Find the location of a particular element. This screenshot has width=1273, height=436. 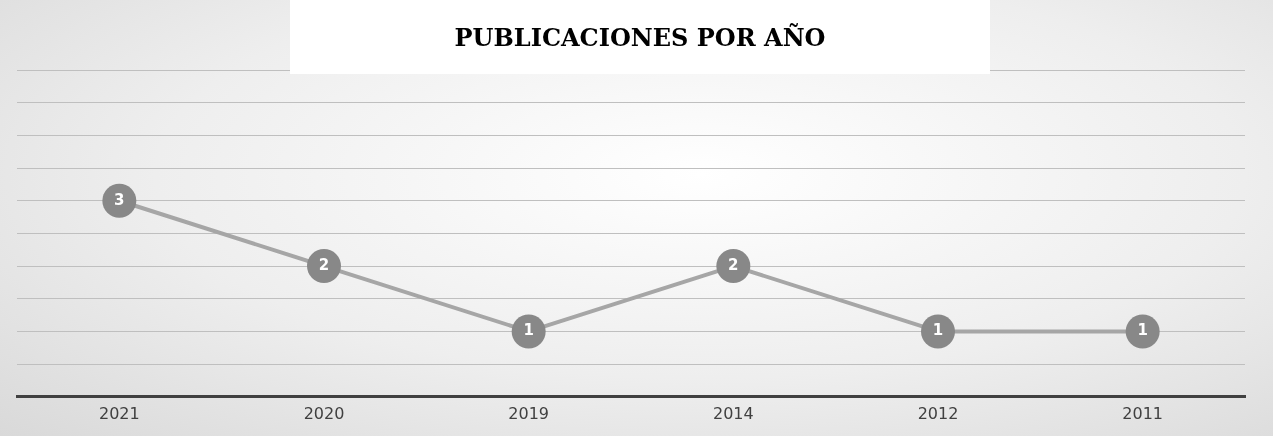

x-tick-label: 2011 is located at coordinates (1143, 413).